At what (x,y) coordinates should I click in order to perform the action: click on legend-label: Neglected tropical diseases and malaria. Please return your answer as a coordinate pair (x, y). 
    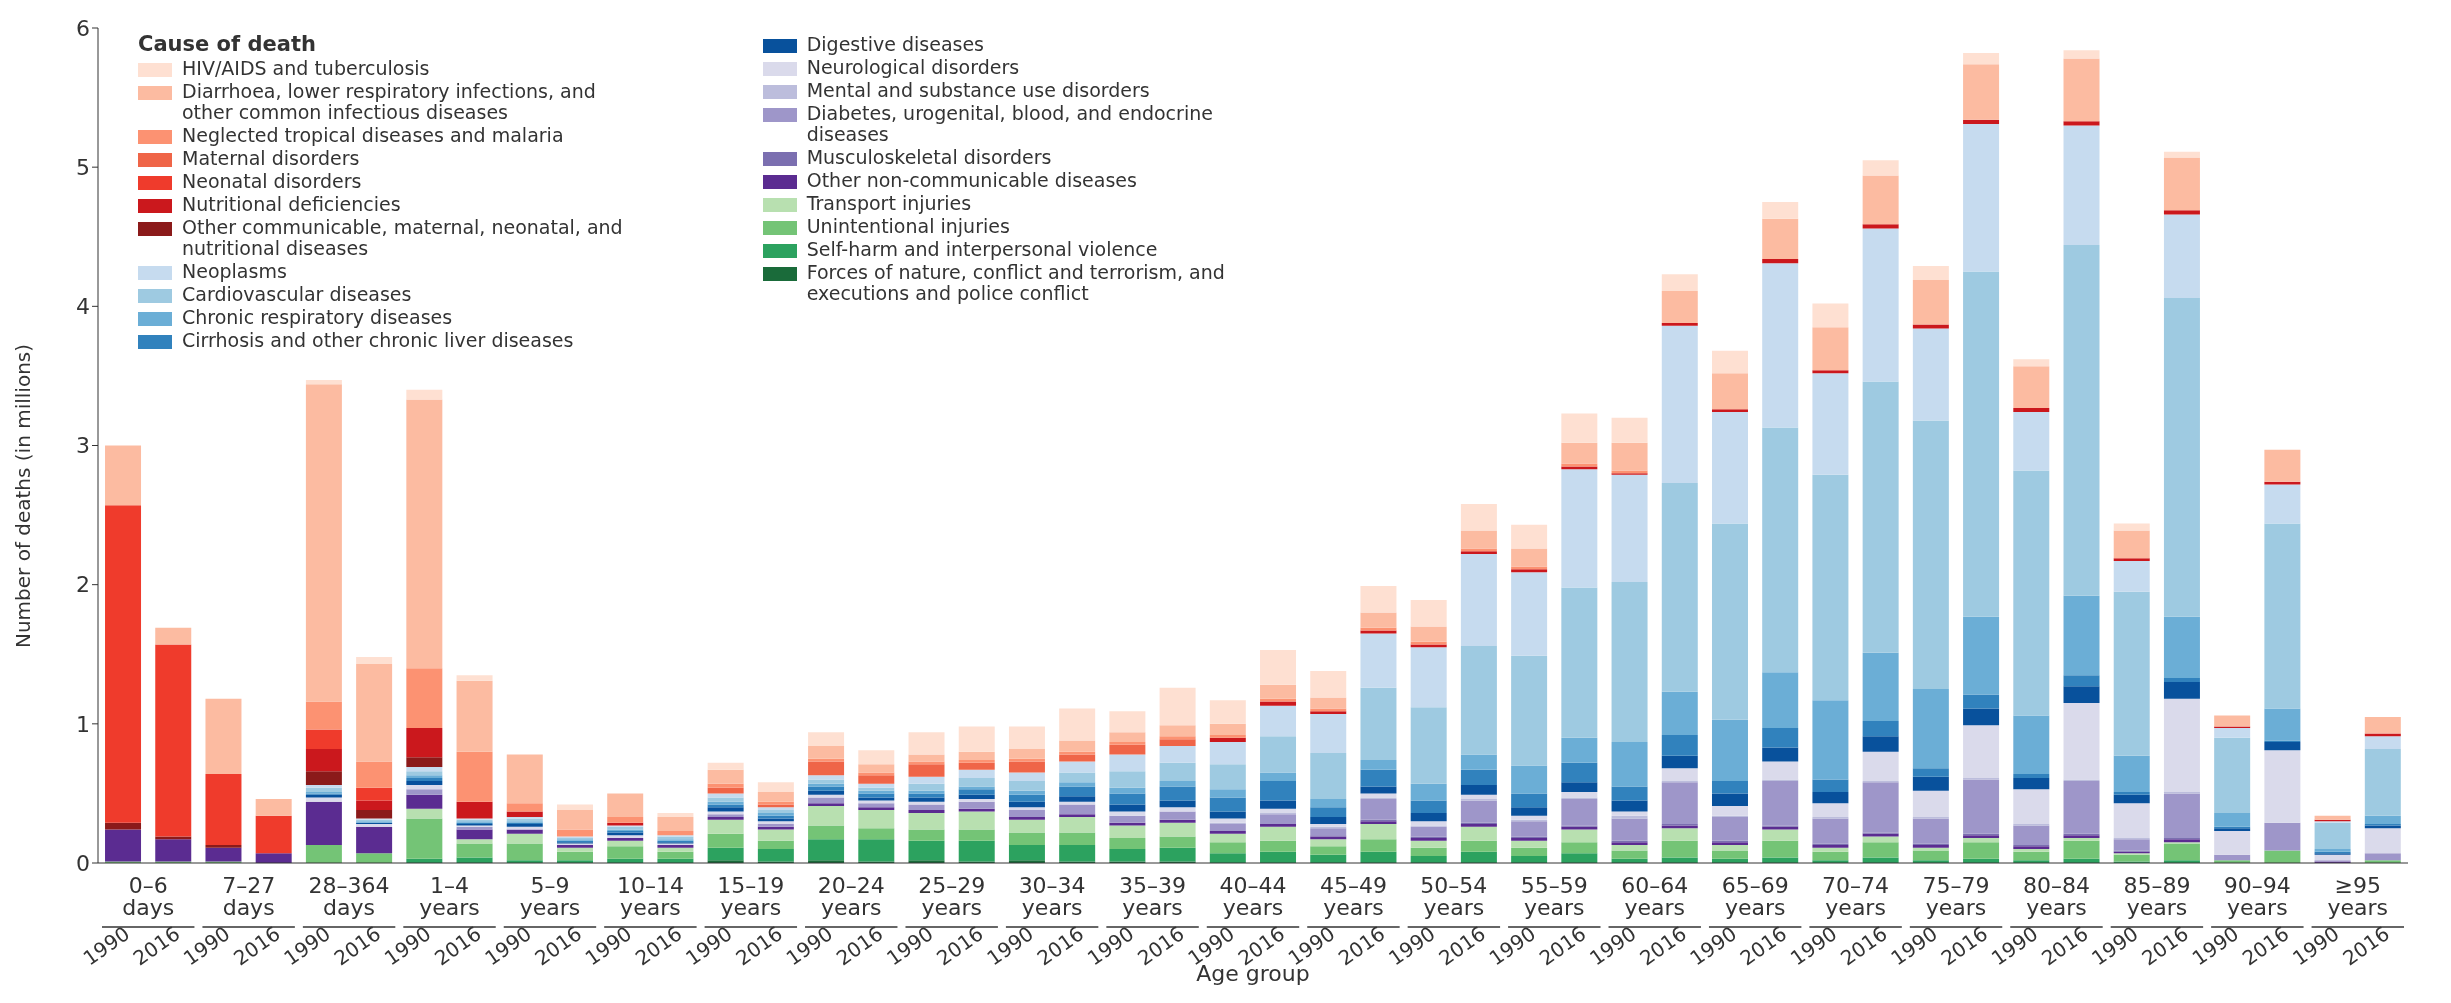
    Looking at the image, I should click on (373, 135).